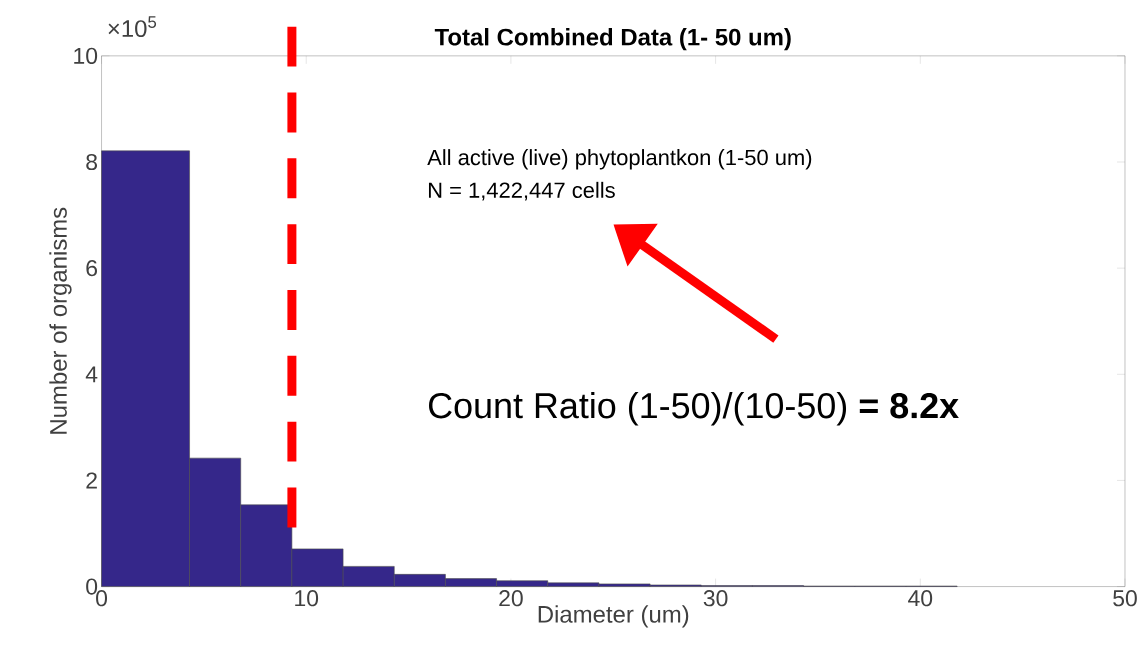 The image size is (1146, 667). What do you see at coordinates (60, 320) in the screenshot?
I see `y-axis-title: Number of organisms` at bounding box center [60, 320].